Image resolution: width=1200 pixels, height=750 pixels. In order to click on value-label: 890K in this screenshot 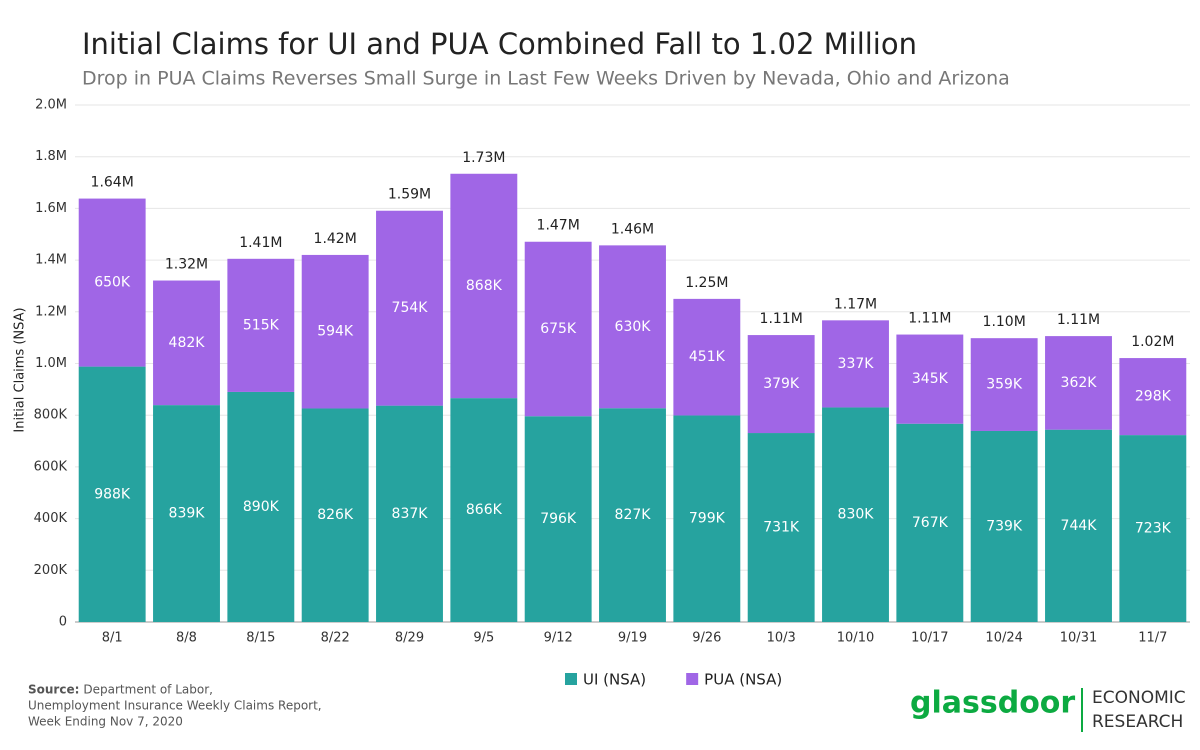, I will do `click(261, 507)`.